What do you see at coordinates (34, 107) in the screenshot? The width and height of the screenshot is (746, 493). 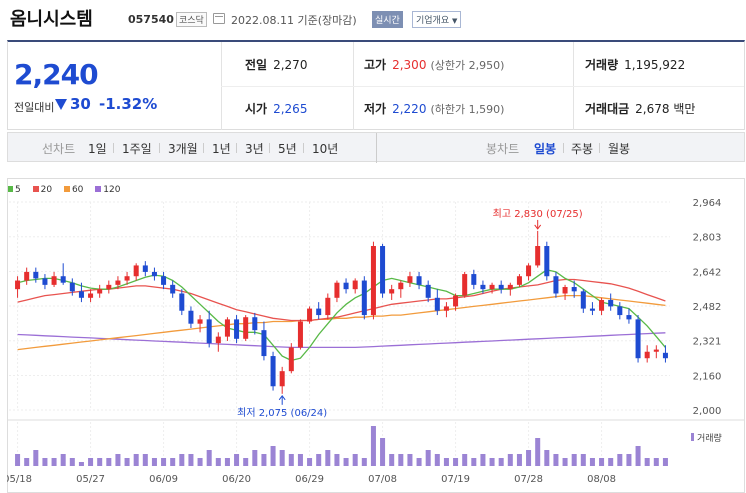 I see `change-label: 전일대비` at bounding box center [34, 107].